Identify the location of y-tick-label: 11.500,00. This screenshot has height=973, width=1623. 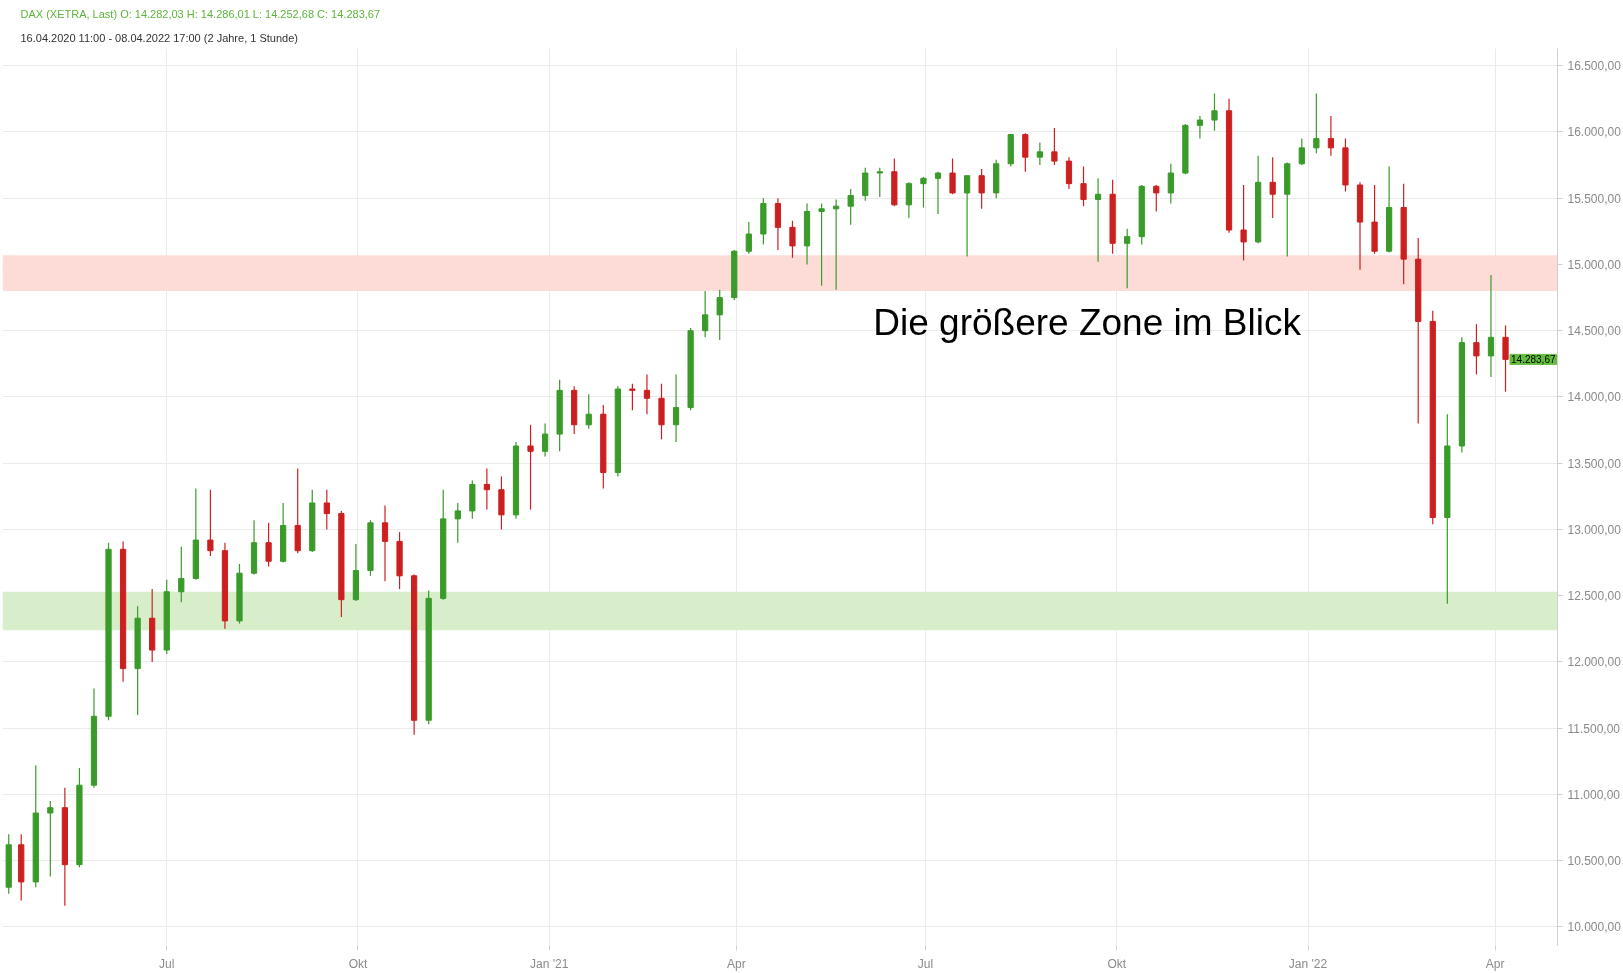
(1594, 728).